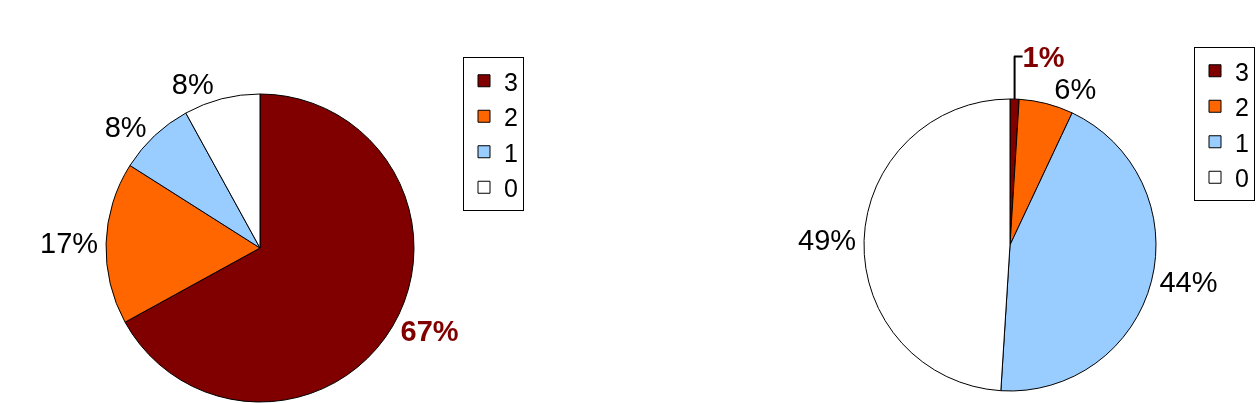 The image size is (1257, 403). What do you see at coordinates (69, 243) in the screenshot?
I see `data-label: 17%` at bounding box center [69, 243].